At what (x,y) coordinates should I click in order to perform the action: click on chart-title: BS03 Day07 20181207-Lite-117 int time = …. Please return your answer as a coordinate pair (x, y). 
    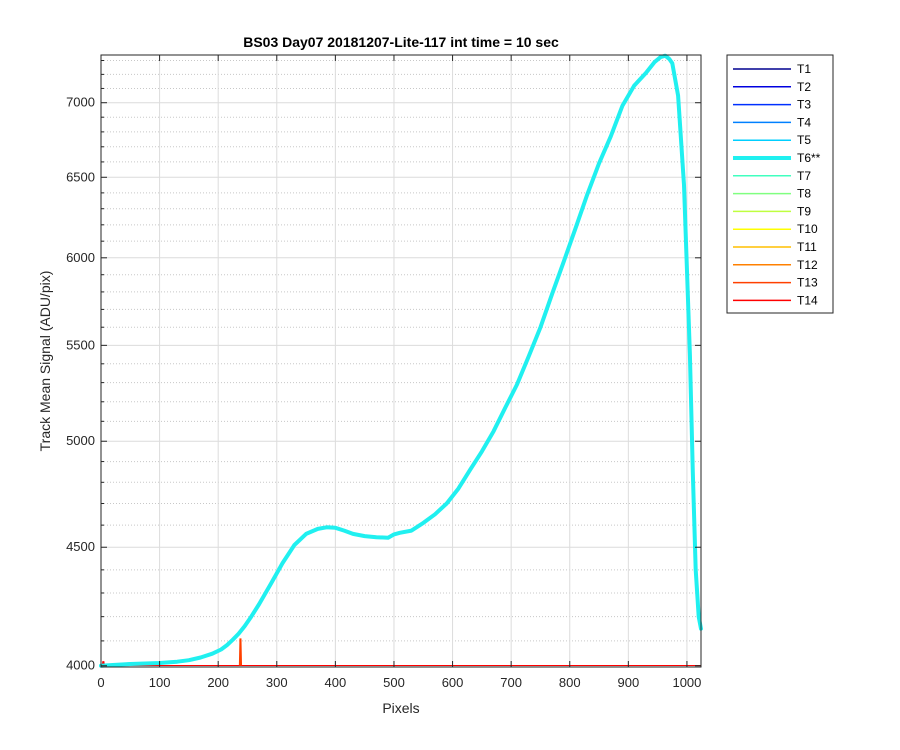
    Looking at the image, I should click on (401, 42).